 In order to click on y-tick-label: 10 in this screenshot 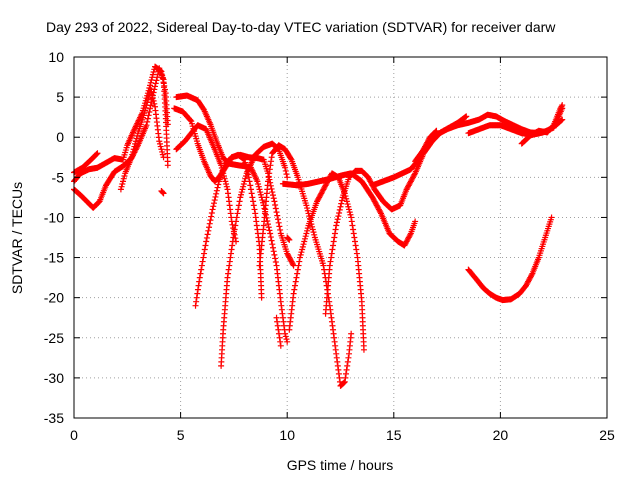, I will do `click(56, 57)`.